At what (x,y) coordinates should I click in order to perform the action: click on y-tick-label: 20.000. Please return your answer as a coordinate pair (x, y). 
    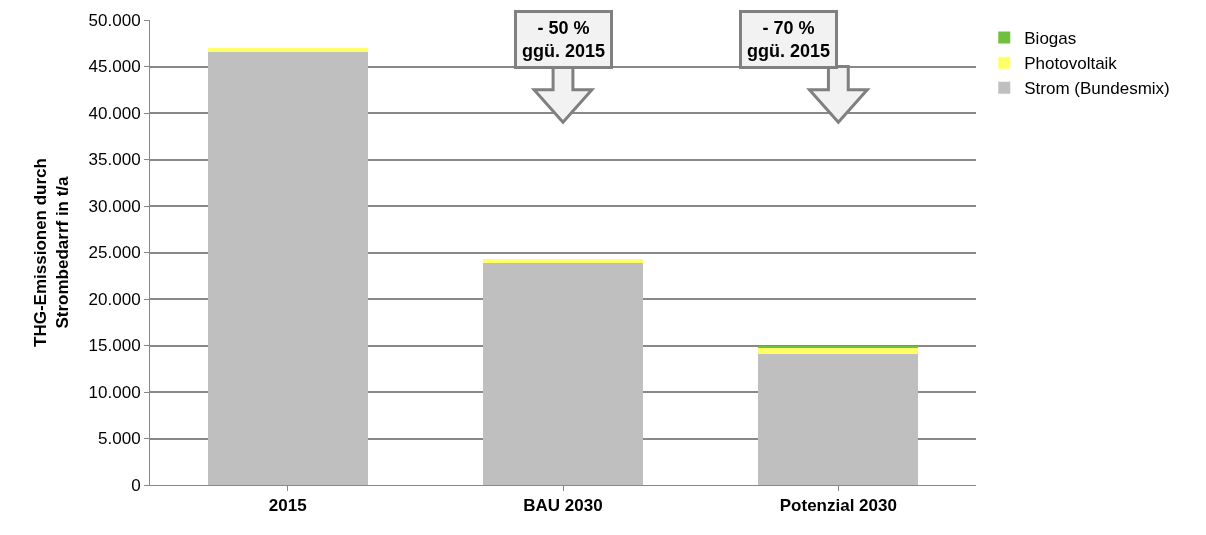
    Looking at the image, I should click on (114, 299).